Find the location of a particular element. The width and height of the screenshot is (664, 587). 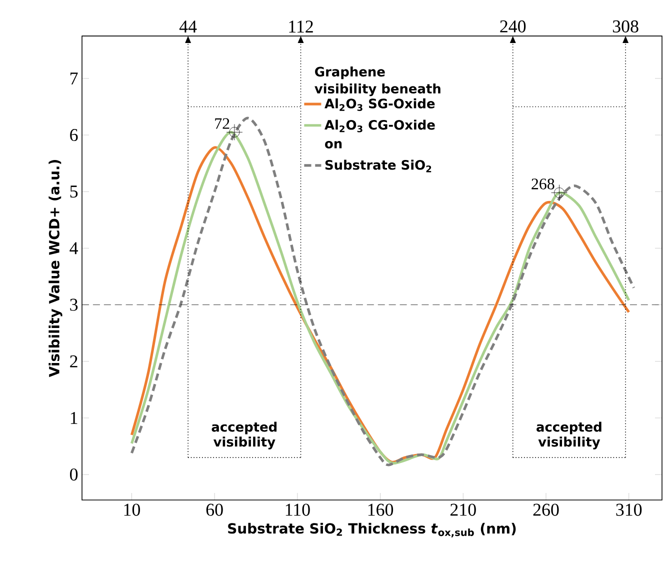

y-tick-label: 0 is located at coordinates (74, 474).